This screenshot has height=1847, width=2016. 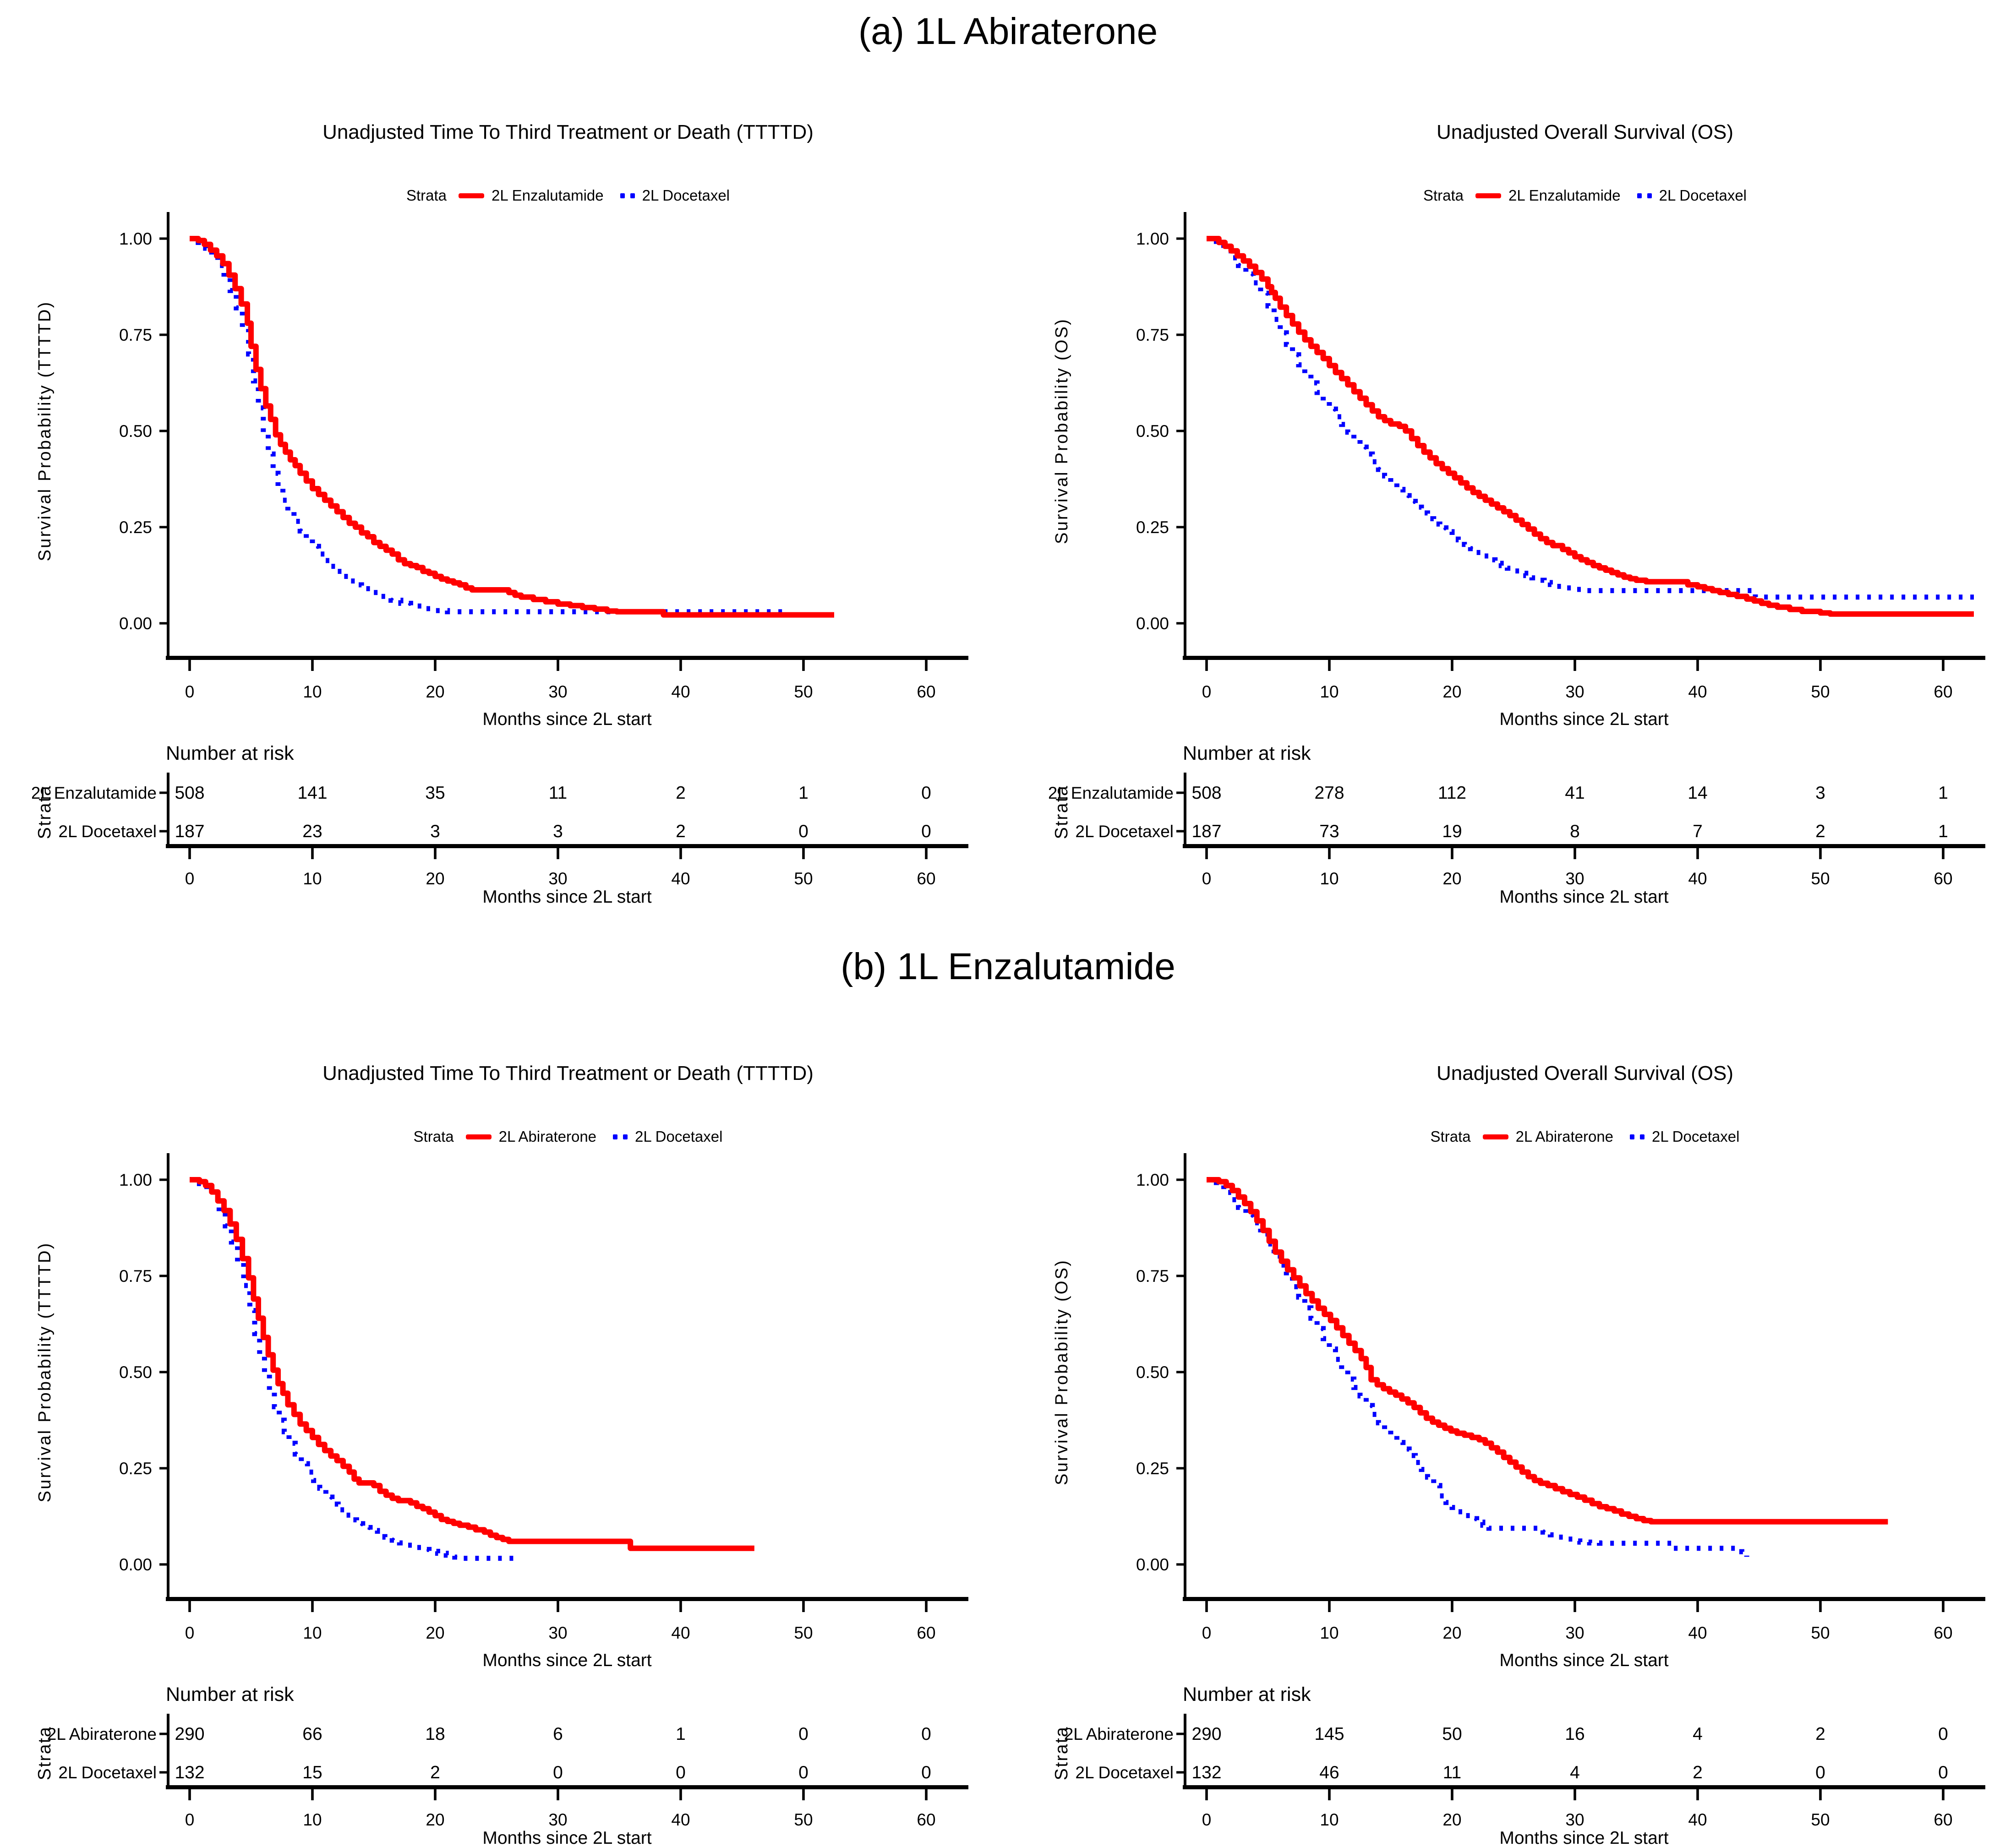 I want to click on risk-count: 14, so click(x=1697, y=793).